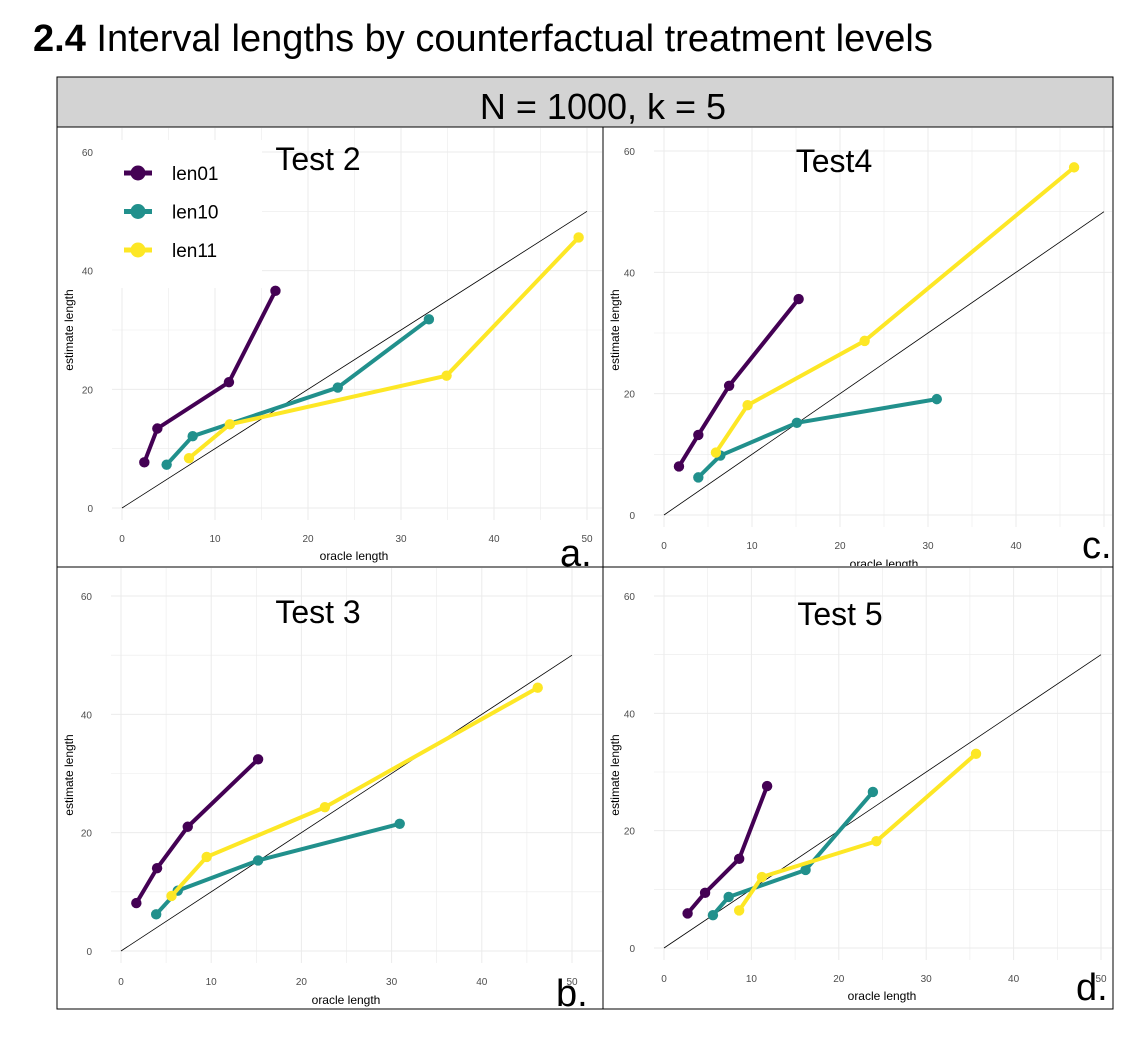 The width and height of the screenshot is (1147, 1044). I want to click on panel-title: Test4, so click(834, 161).